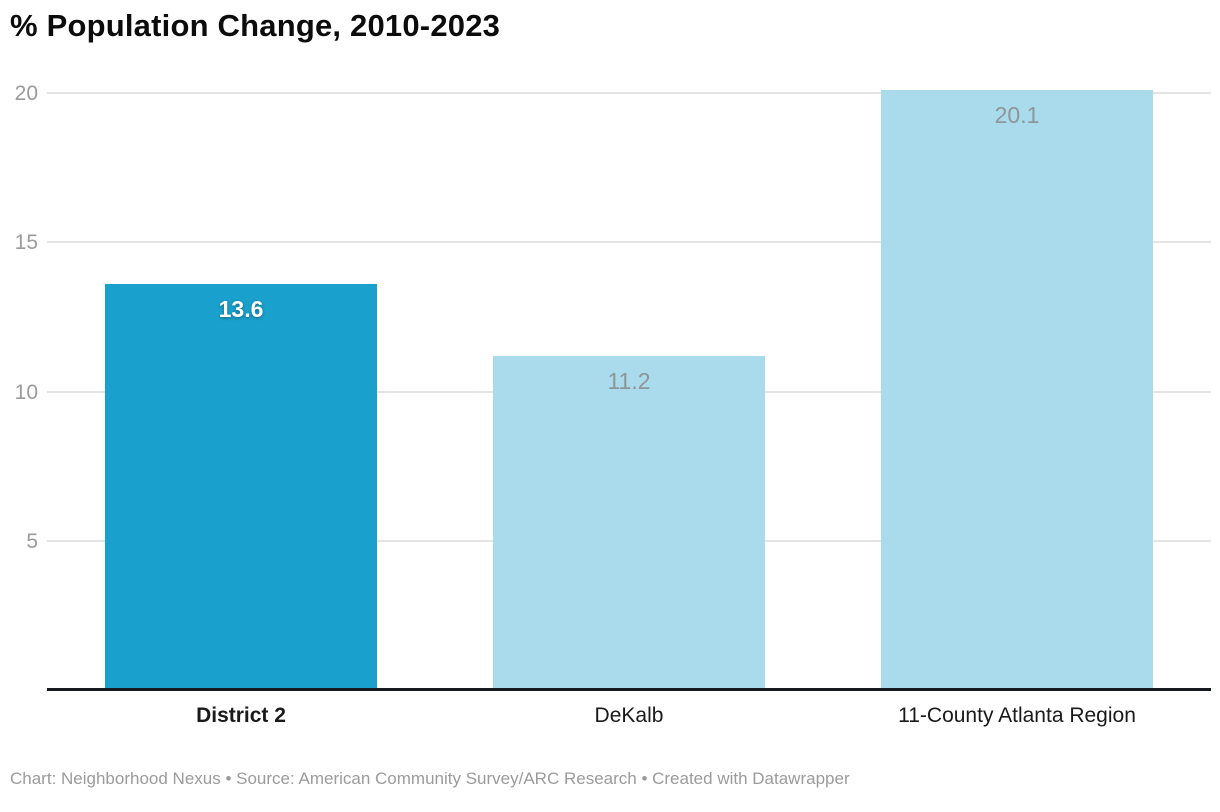 The image size is (1220, 812). What do you see at coordinates (32, 541) in the screenshot?
I see `y-axis-tick-label: 5` at bounding box center [32, 541].